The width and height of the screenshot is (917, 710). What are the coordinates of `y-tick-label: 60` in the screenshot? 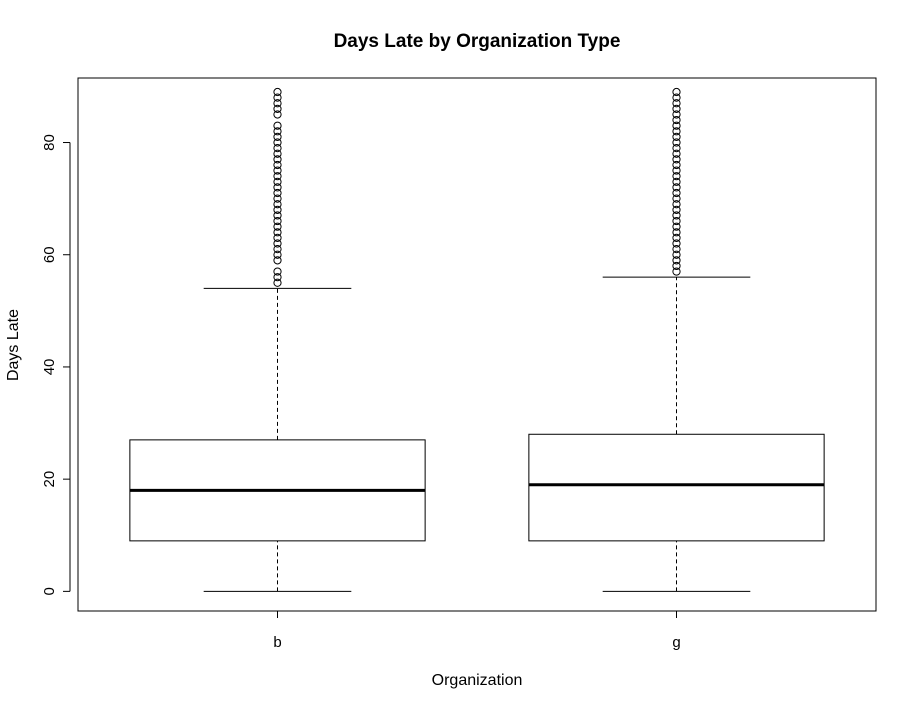 It's located at (49, 254).